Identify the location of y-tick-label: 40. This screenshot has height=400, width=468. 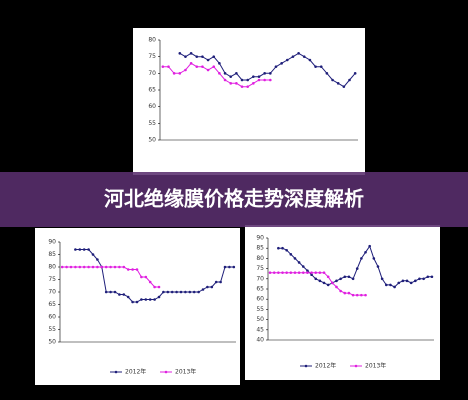
(260, 340).